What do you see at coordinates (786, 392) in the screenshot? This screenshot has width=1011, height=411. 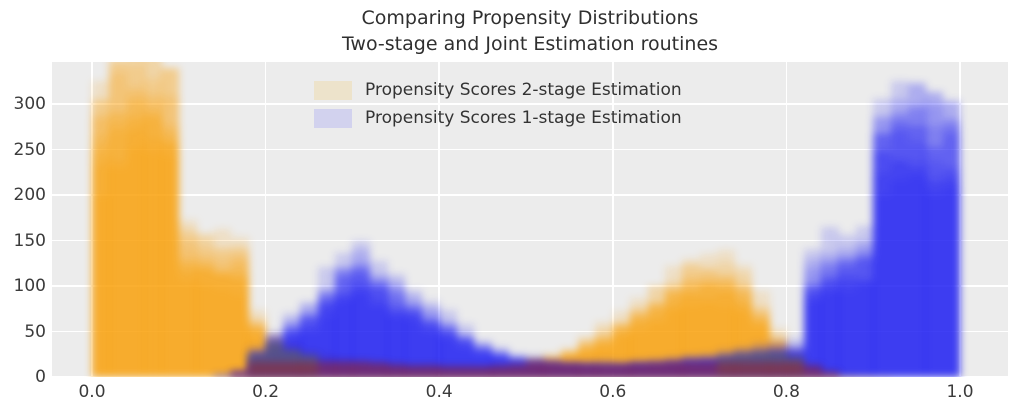 I see `x-tick-label: 0.8` at bounding box center [786, 392].